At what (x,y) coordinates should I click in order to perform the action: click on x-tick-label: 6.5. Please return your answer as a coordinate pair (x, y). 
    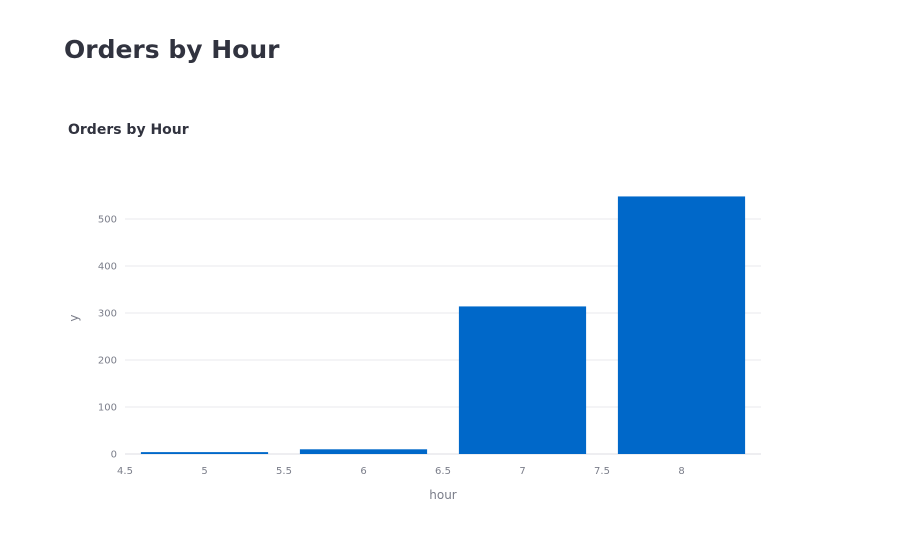
    Looking at the image, I should click on (443, 471).